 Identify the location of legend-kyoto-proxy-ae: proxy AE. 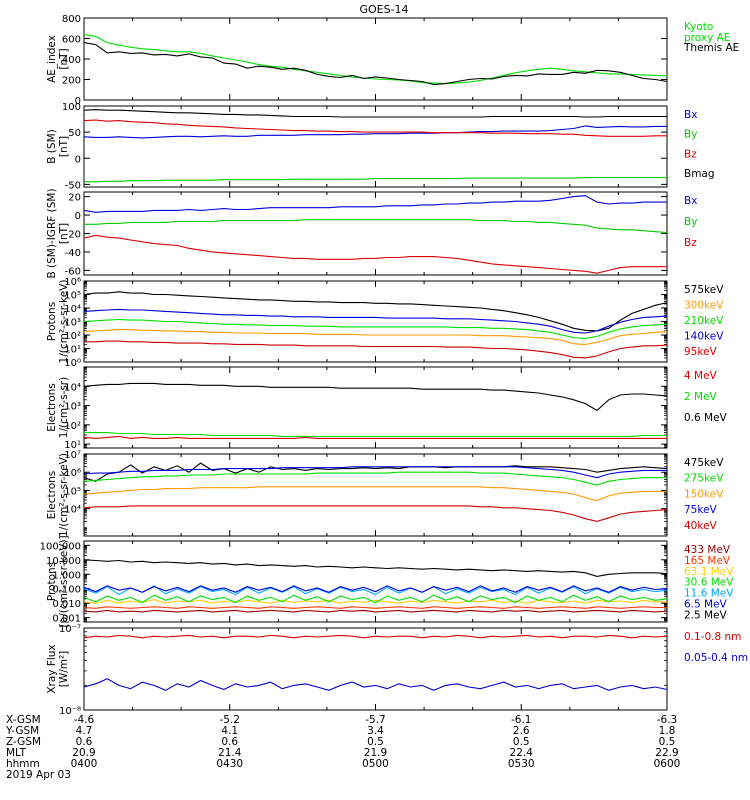
(707, 38).